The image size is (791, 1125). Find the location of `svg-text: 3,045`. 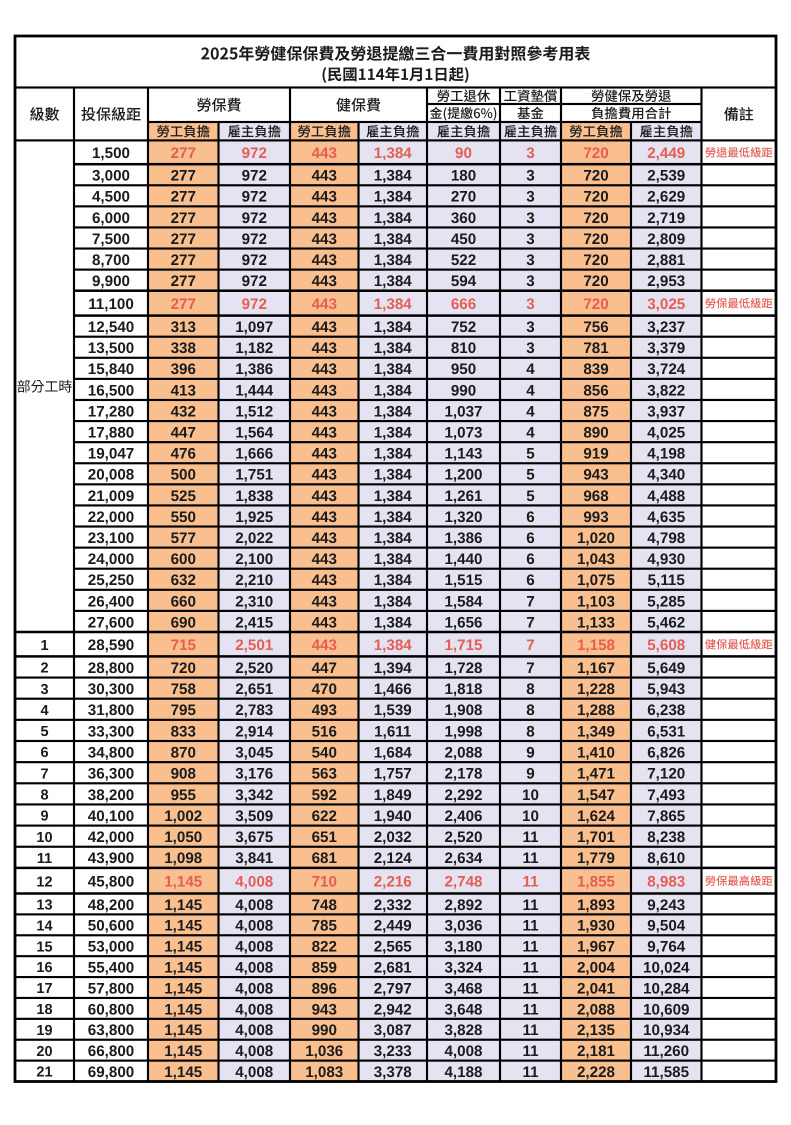

svg-text: 3,045 is located at coordinates (254, 752).